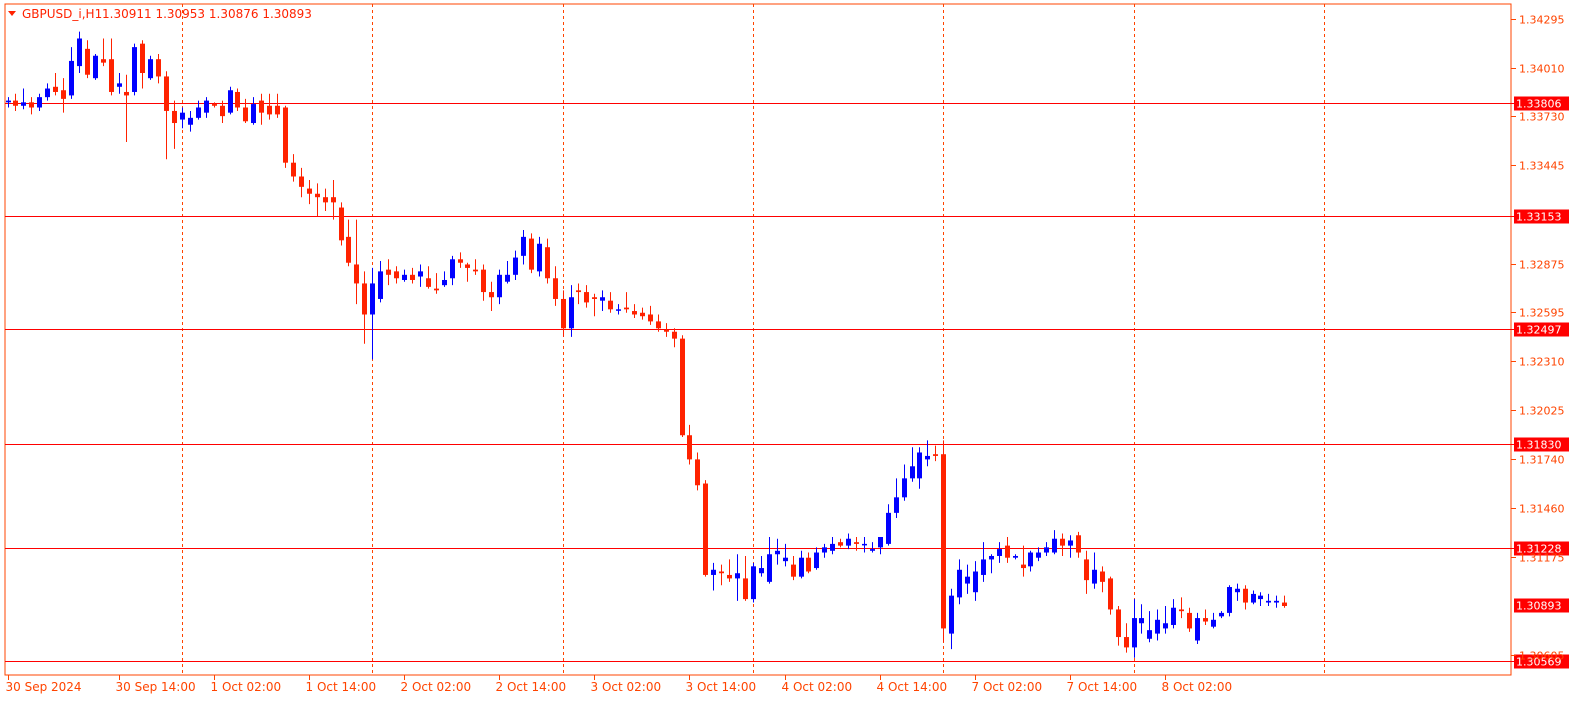 The image size is (1586, 713). What do you see at coordinates (1539, 606) in the screenshot?
I see `current-price-label: 1.30893` at bounding box center [1539, 606].